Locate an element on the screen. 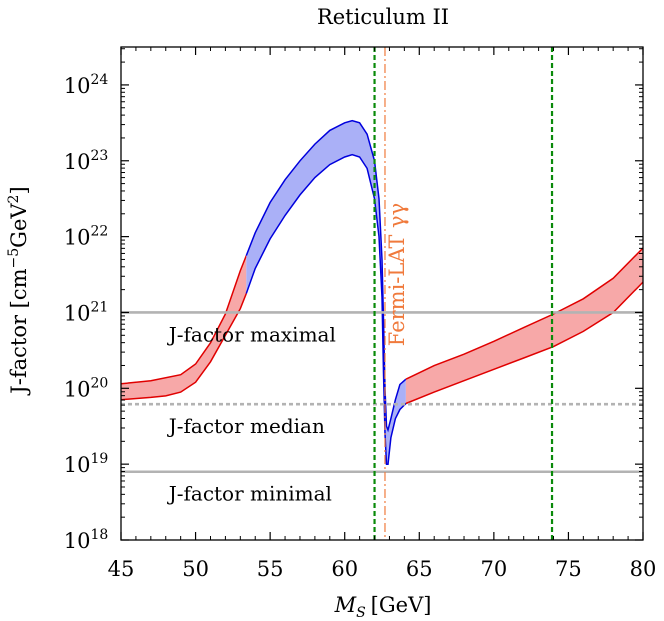 Image resolution: width=664 pixels, height=621 pixels. y-tick-label-3: 1021 is located at coordinates (86, 312).